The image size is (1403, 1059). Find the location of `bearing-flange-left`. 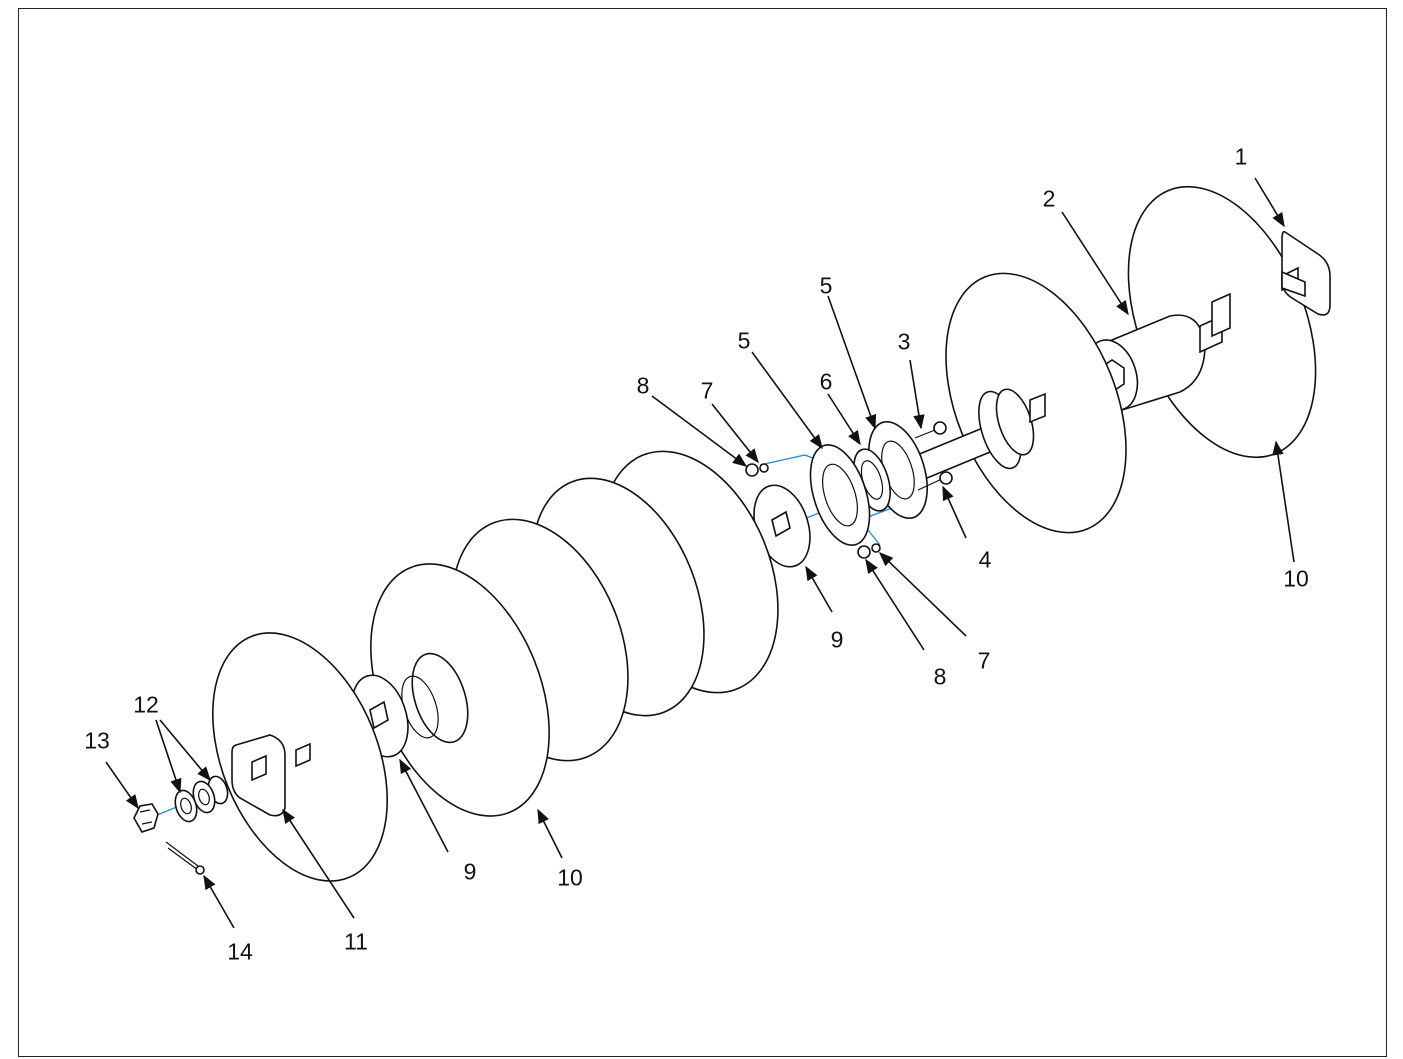

bearing-flange-left is located at coordinates (840, 495).